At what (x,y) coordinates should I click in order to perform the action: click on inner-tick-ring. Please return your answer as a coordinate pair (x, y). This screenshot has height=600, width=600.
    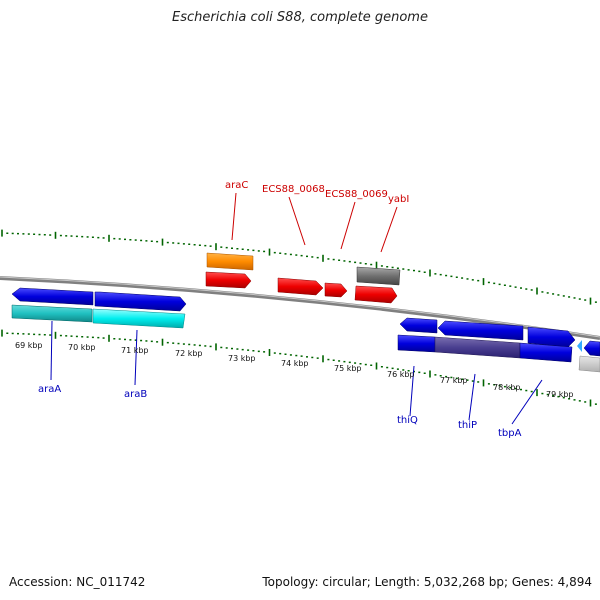
    Looking at the image, I should click on (299, 368).